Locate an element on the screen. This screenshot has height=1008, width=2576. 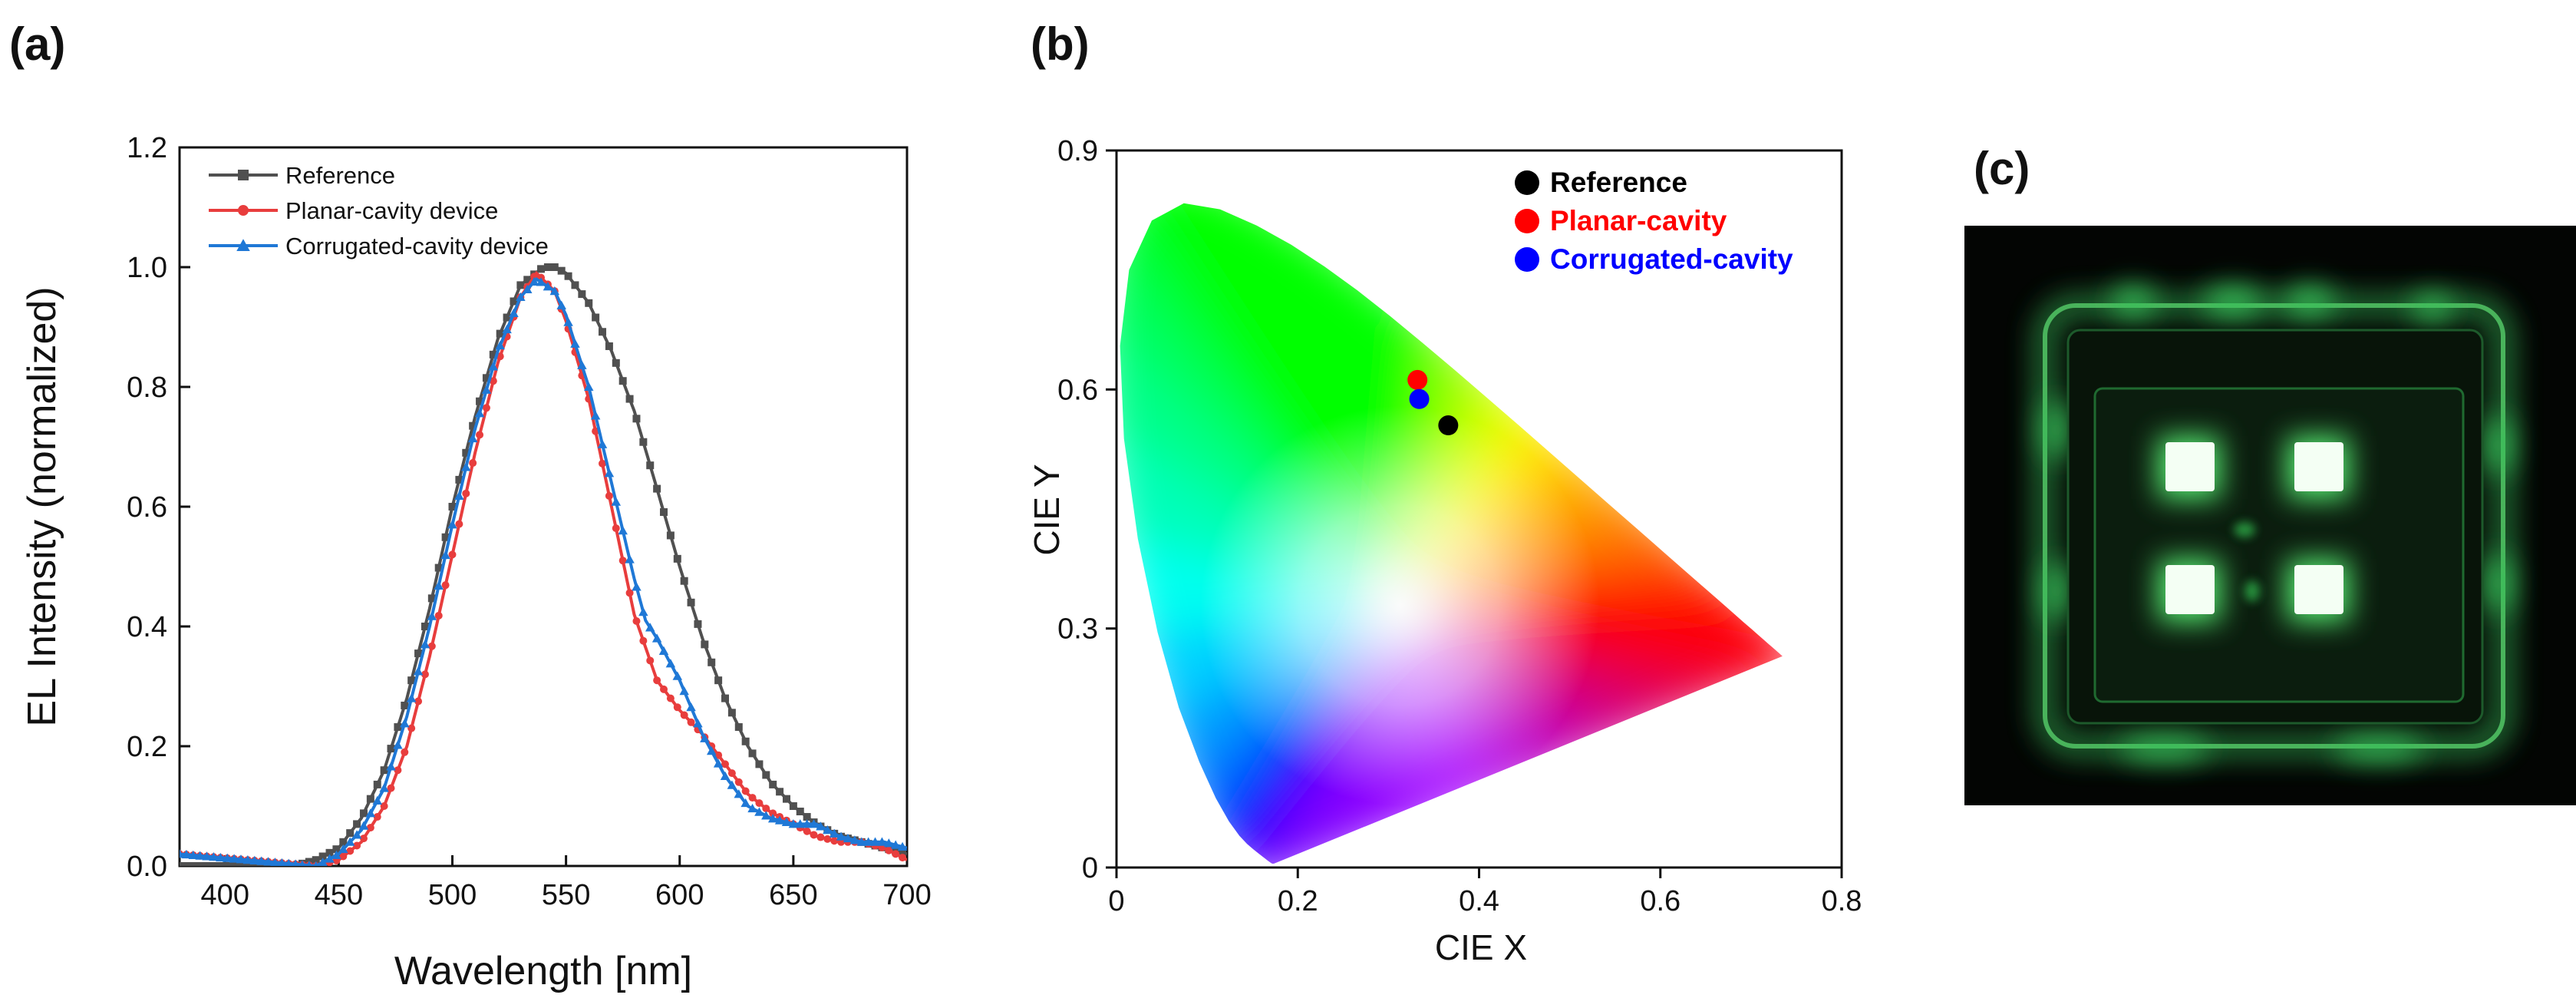
legend-item-a: Reference is located at coordinates (302, 175).